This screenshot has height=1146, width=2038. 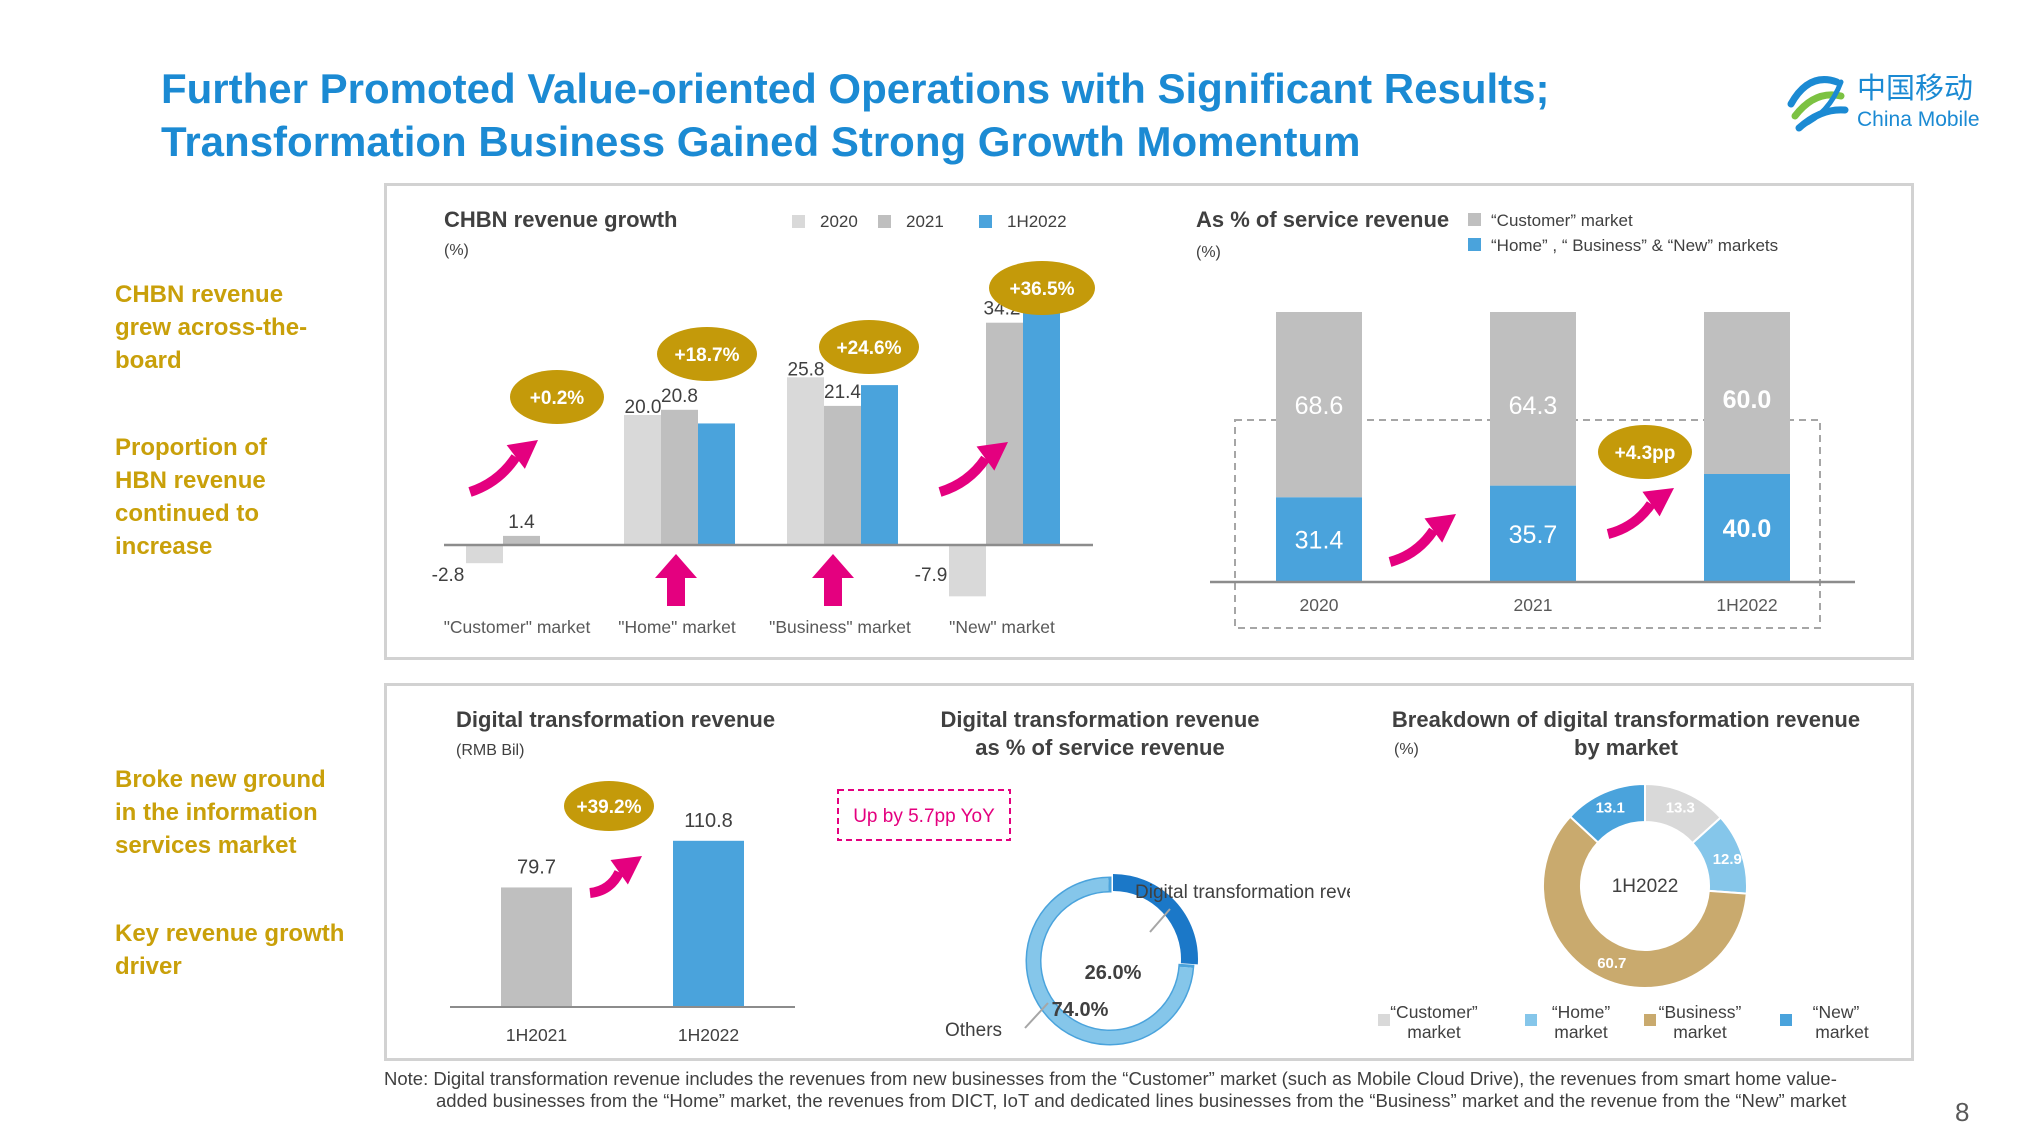 I want to click on category-label: "Customer" market, so click(x=517, y=627).